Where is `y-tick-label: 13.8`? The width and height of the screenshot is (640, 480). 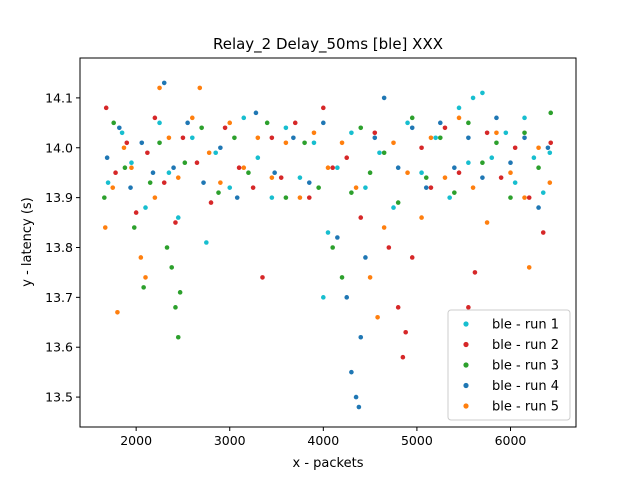
y-tick-label: 13.8 is located at coordinates (59, 247).